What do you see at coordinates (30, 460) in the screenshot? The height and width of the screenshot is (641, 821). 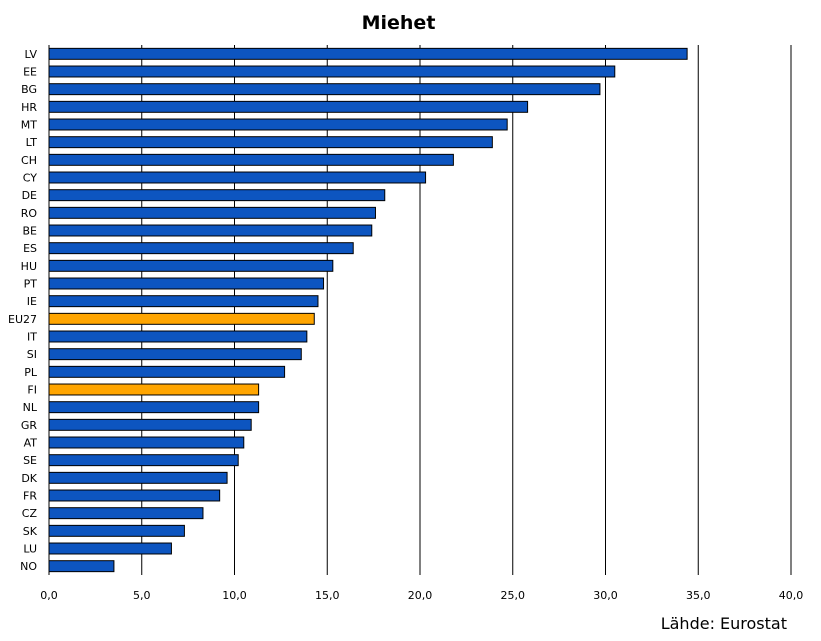 I see `category-label-se: SE` at bounding box center [30, 460].